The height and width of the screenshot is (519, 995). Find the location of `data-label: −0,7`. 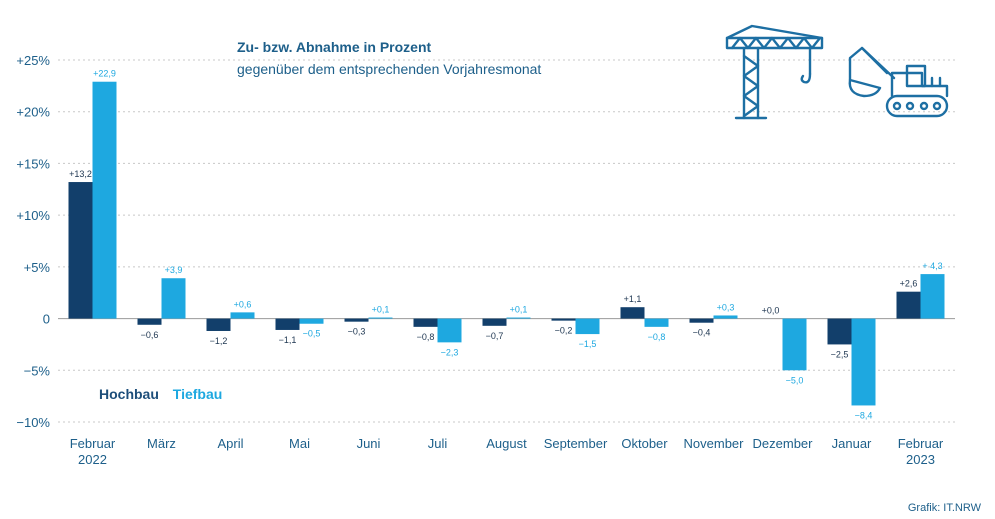

data-label: −0,7 is located at coordinates (495, 336).